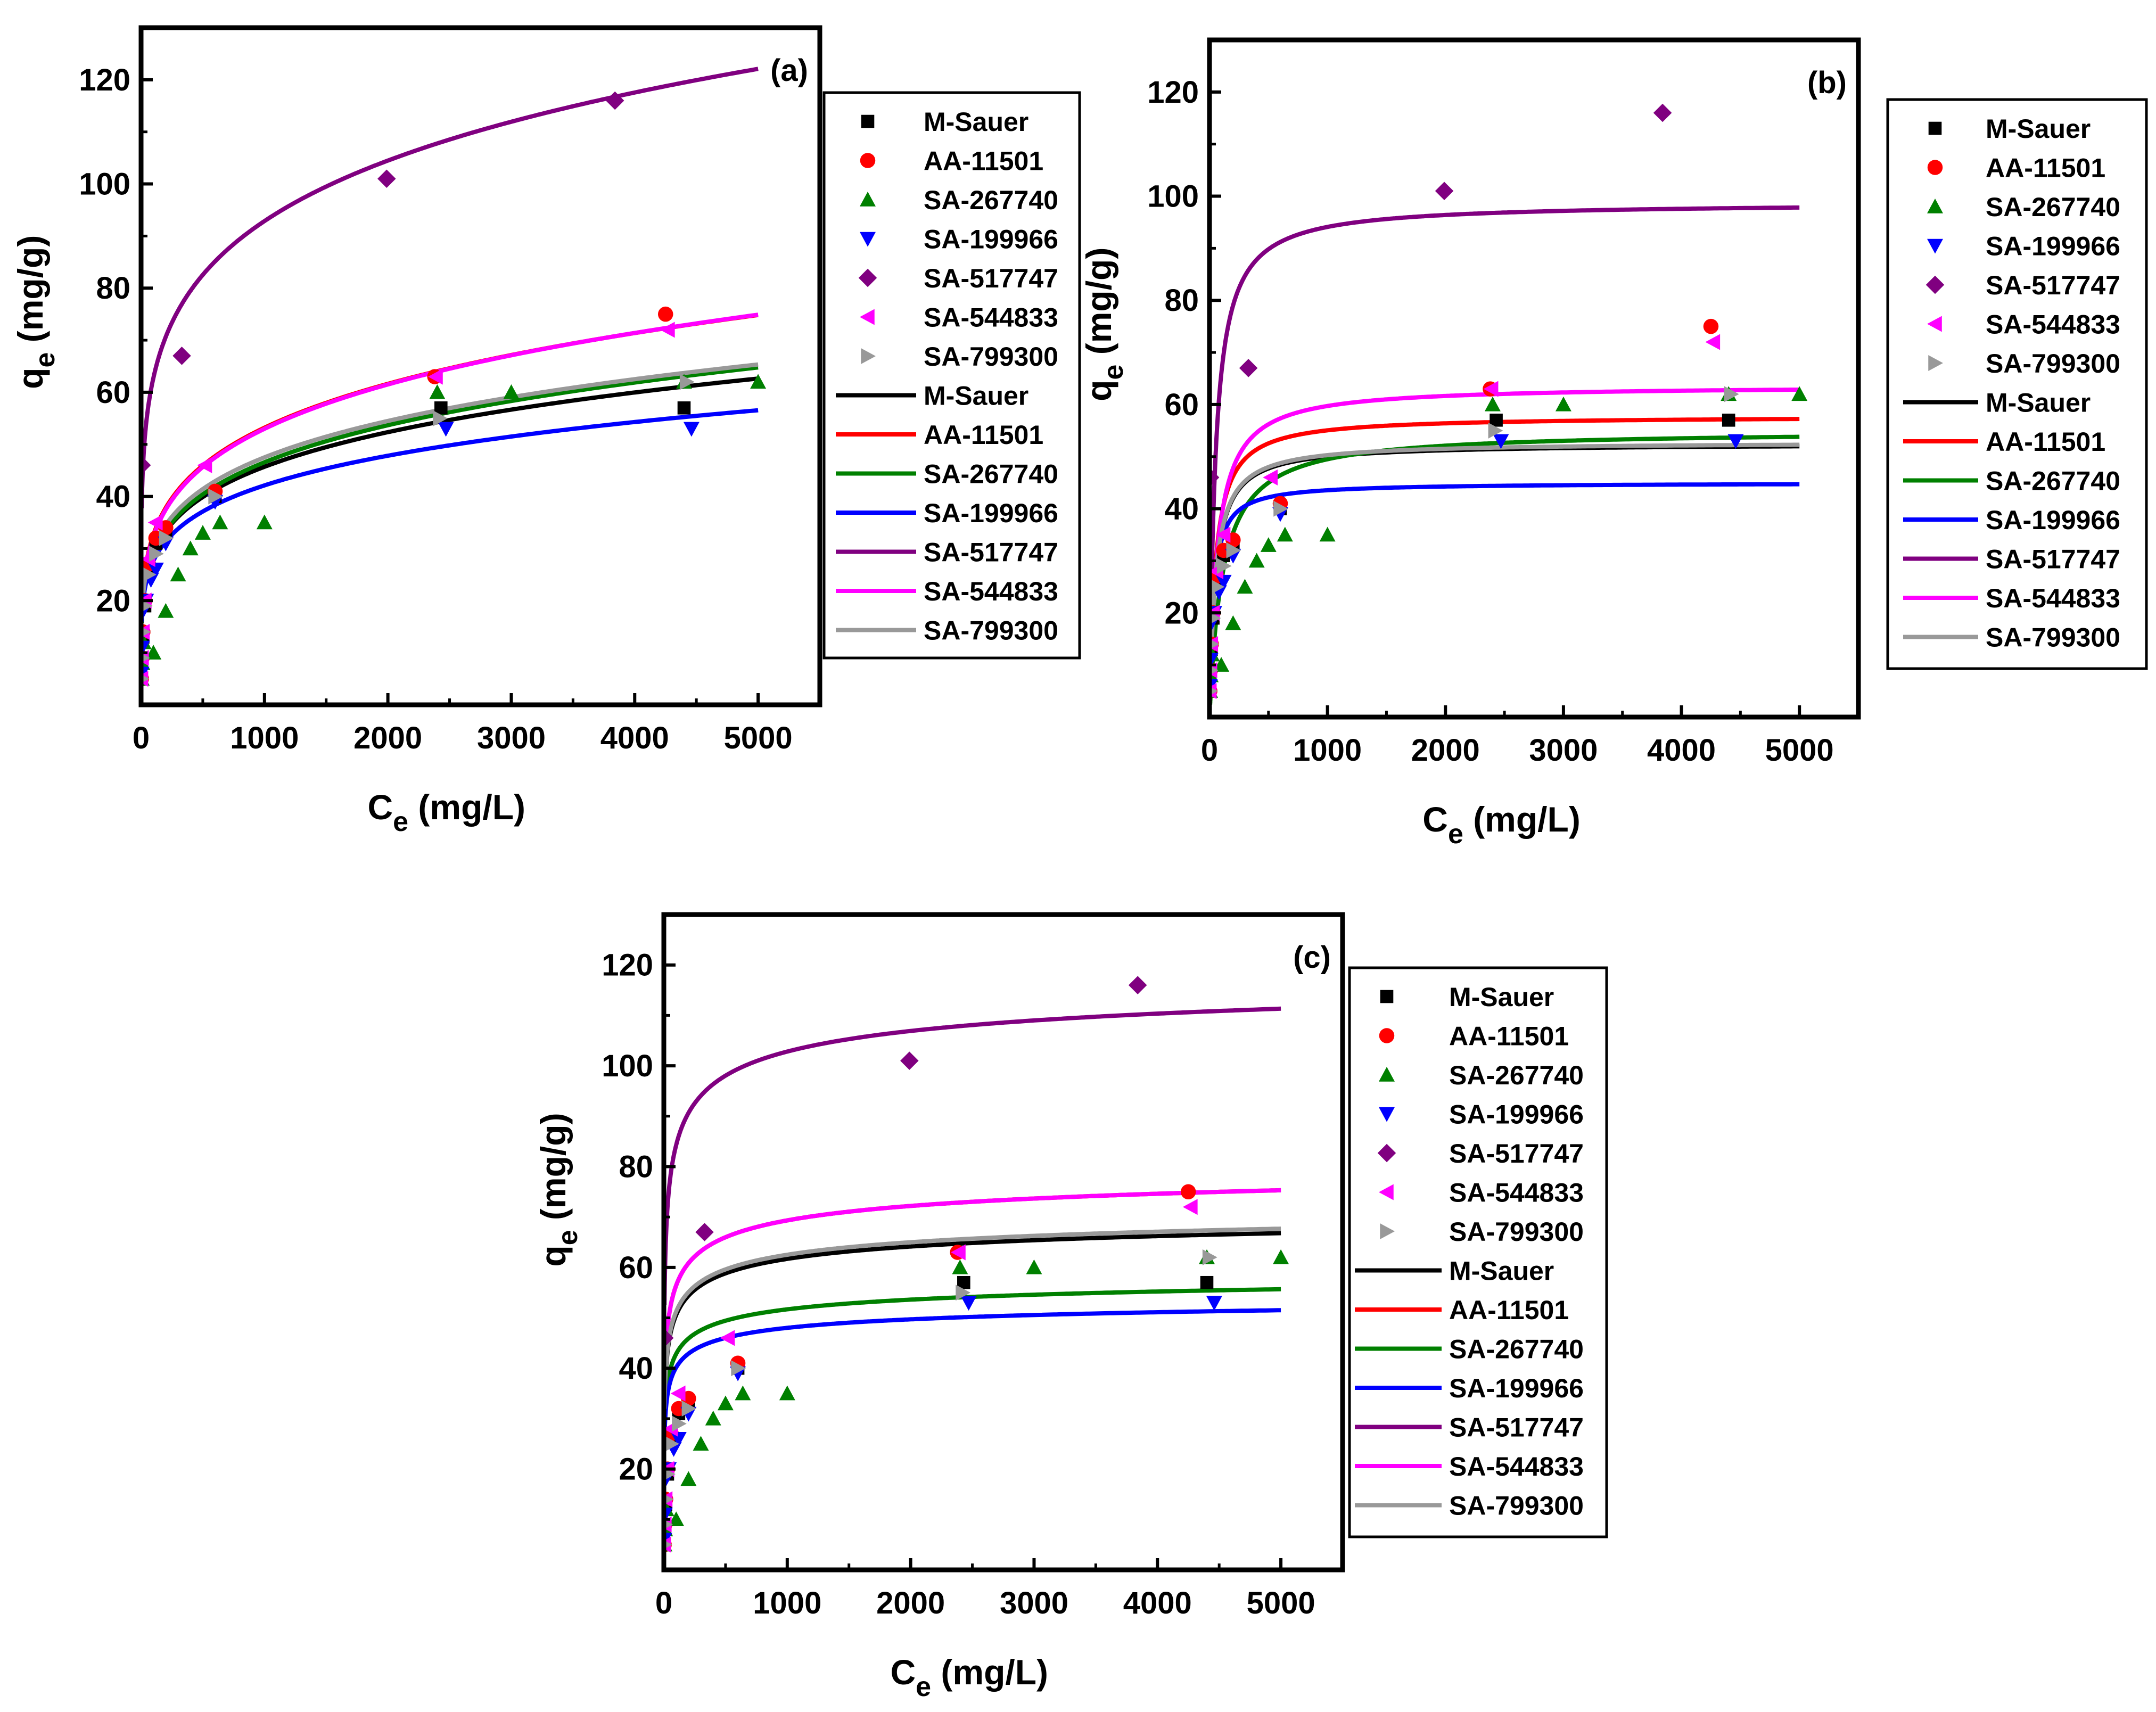 The width and height of the screenshot is (2156, 1712). I want to click on x-axis-title-unit: (mg/L), so click(466, 807).